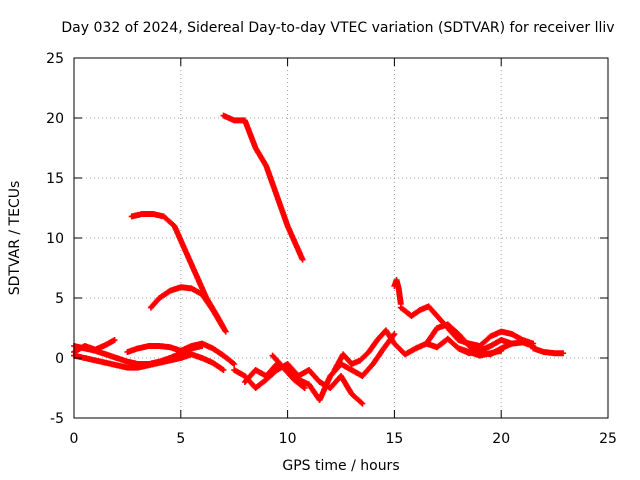 The height and width of the screenshot is (480, 640). What do you see at coordinates (57, 419) in the screenshot?
I see `y-tick-label: -5` at bounding box center [57, 419].